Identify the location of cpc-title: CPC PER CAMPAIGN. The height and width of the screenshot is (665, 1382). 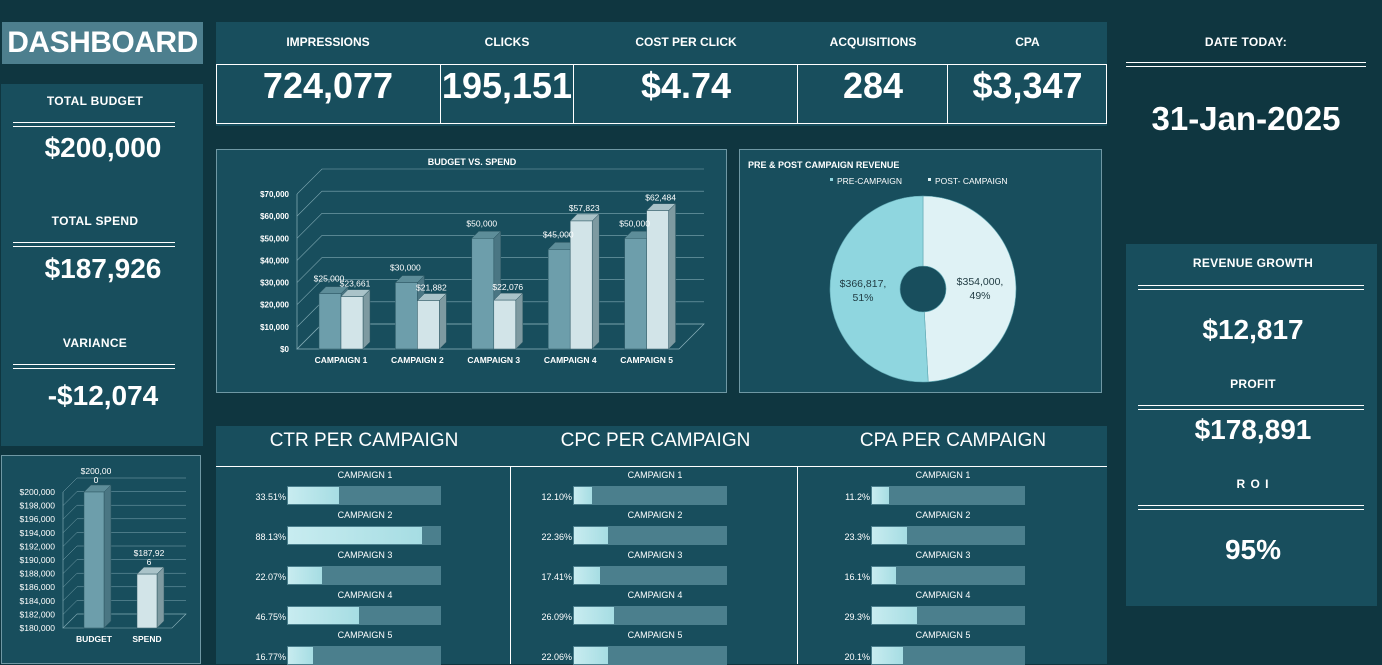
(655, 440).